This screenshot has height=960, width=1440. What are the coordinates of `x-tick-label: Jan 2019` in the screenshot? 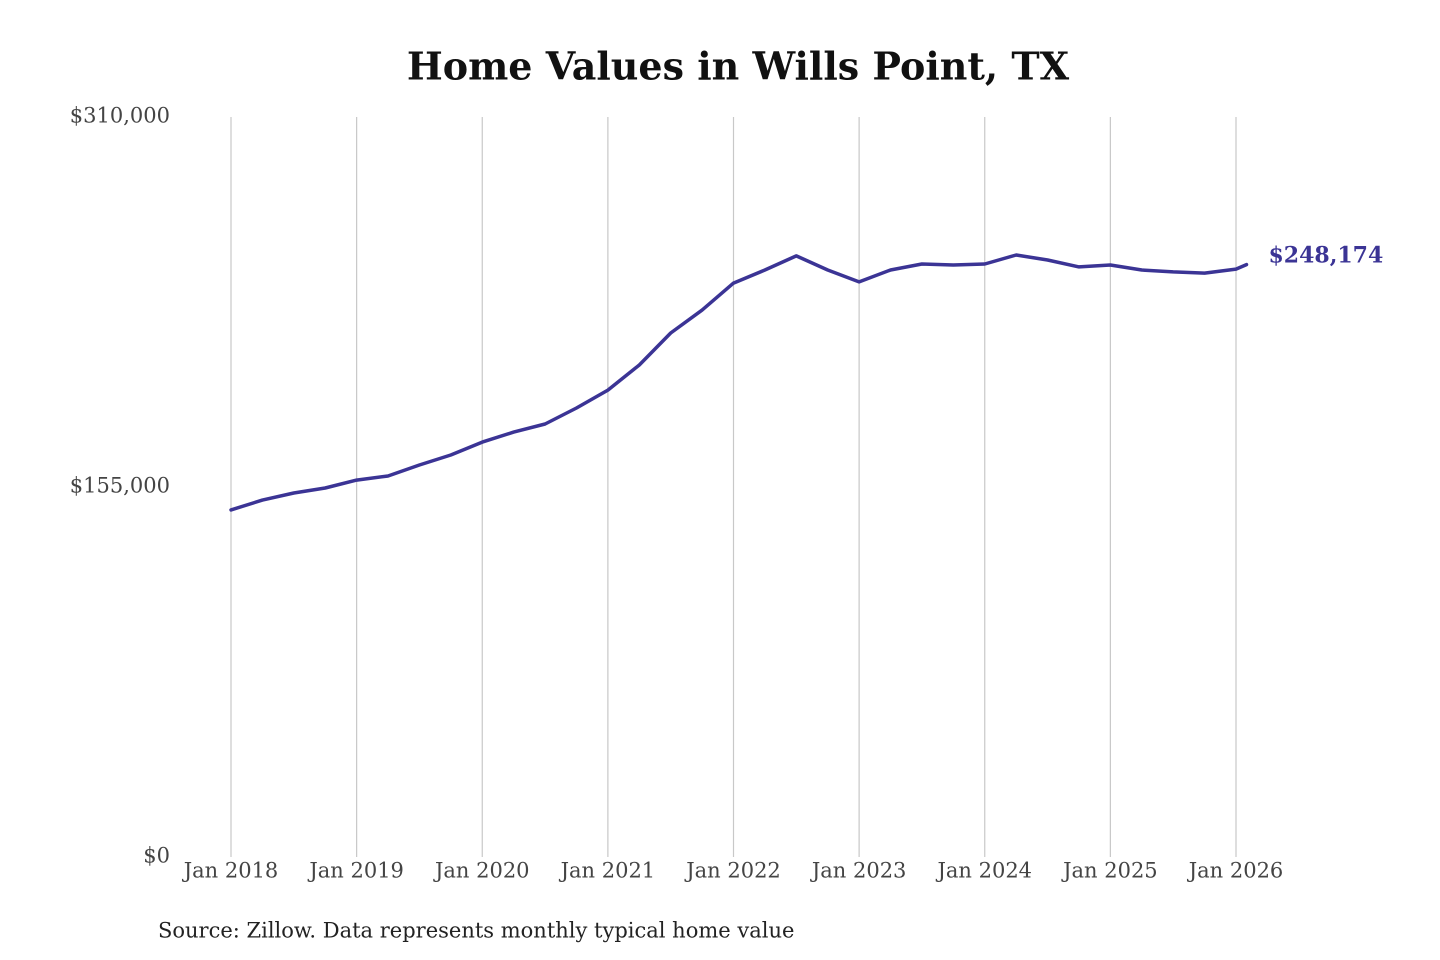 It's located at (355, 871).